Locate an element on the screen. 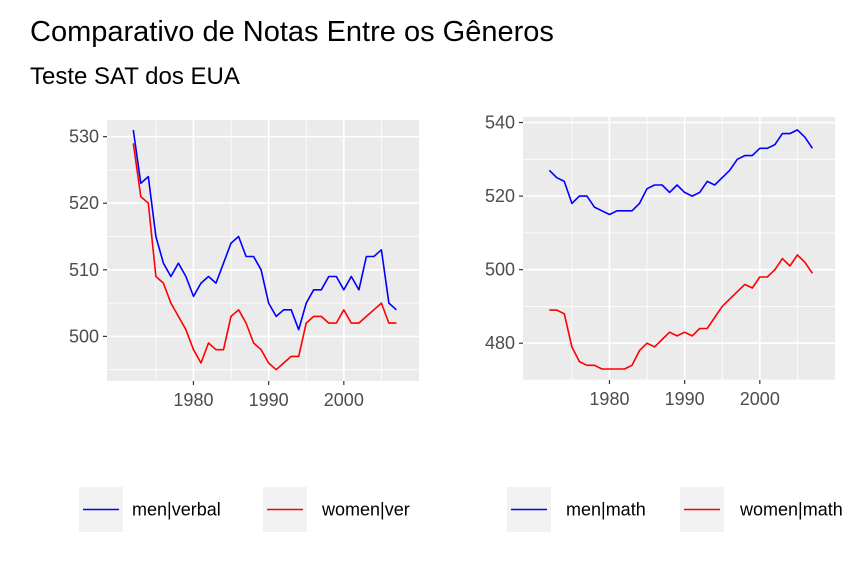 The width and height of the screenshot is (864, 576). chart-title: Comparativo de Notas Entre os Gêneros is located at coordinates (292, 32).